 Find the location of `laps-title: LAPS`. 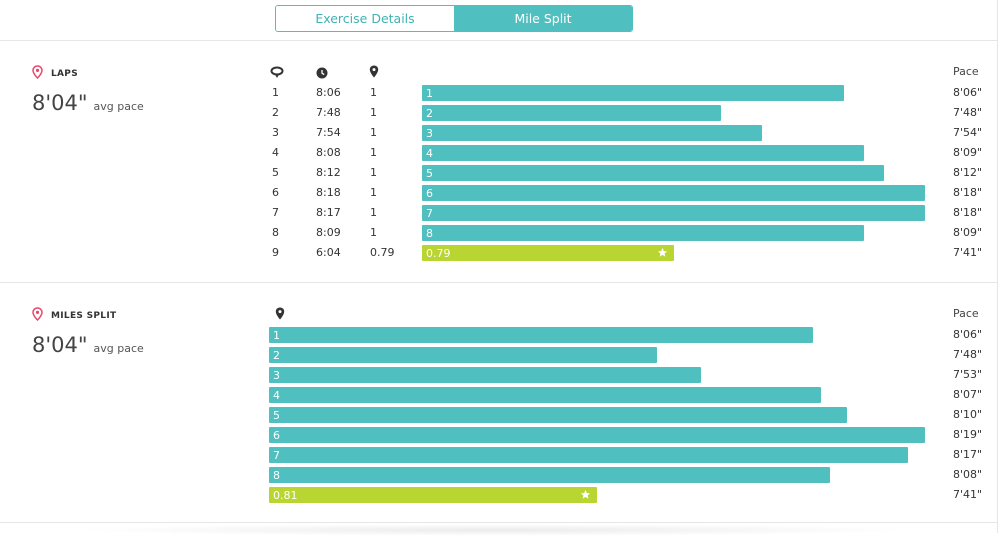

laps-title: LAPS is located at coordinates (55, 73).